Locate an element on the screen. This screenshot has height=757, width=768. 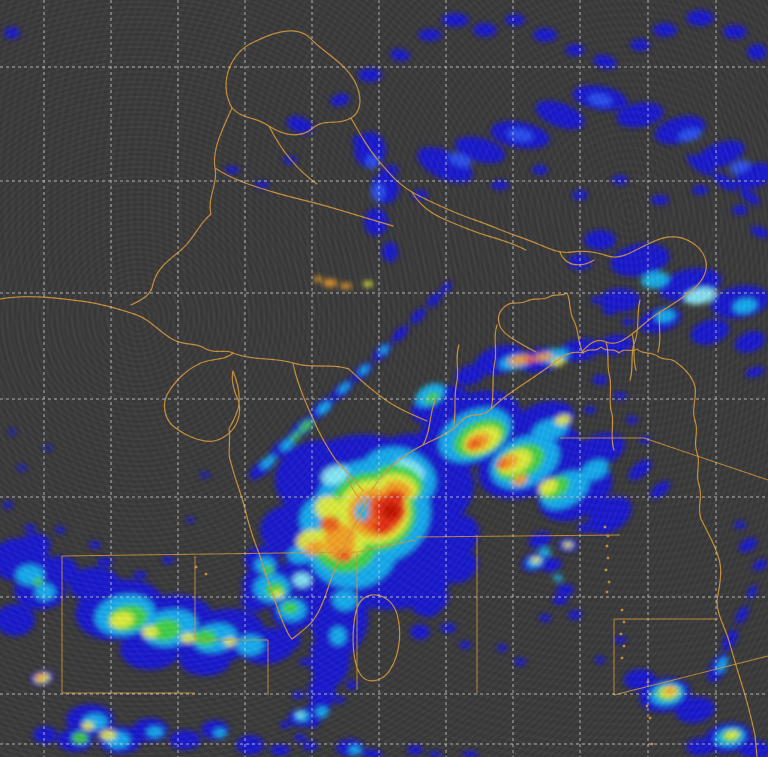
outline-myanmar-sumatra-coast is located at coordinates (717, 559).